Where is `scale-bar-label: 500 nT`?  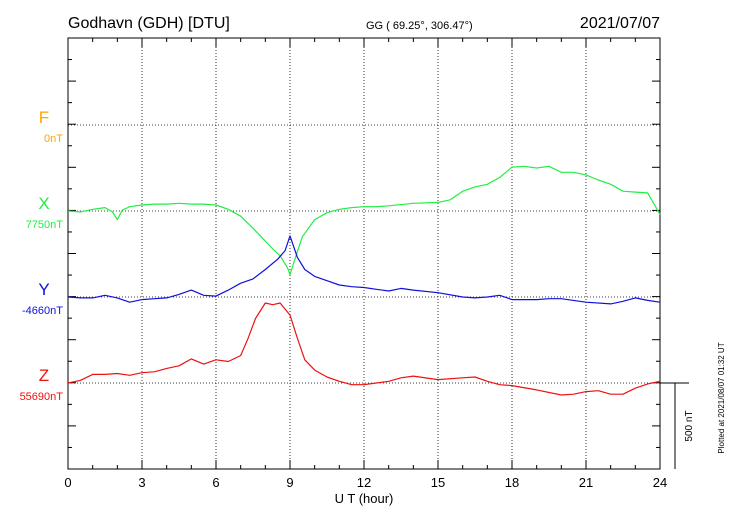
scale-bar-label: 500 nT is located at coordinates (689, 425).